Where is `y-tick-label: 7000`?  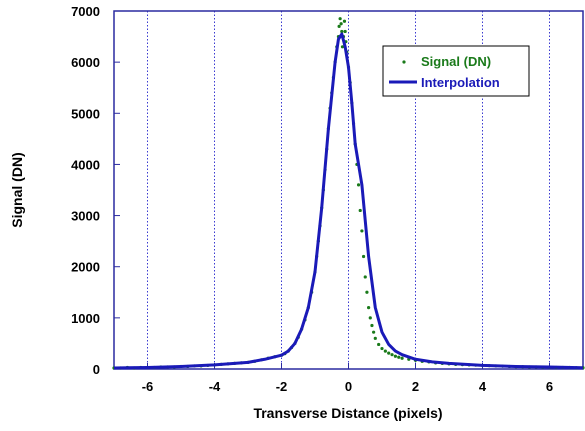 y-tick-label: 7000 is located at coordinates (85, 11).